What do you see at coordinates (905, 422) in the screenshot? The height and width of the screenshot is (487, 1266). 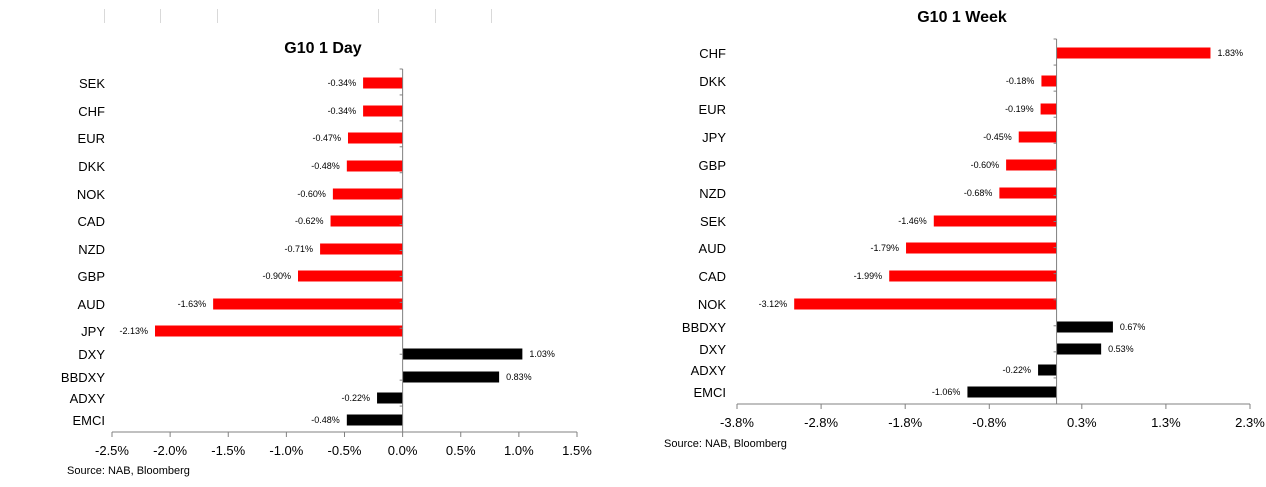 I see `x-tick-label: -1.8%` at bounding box center [905, 422].